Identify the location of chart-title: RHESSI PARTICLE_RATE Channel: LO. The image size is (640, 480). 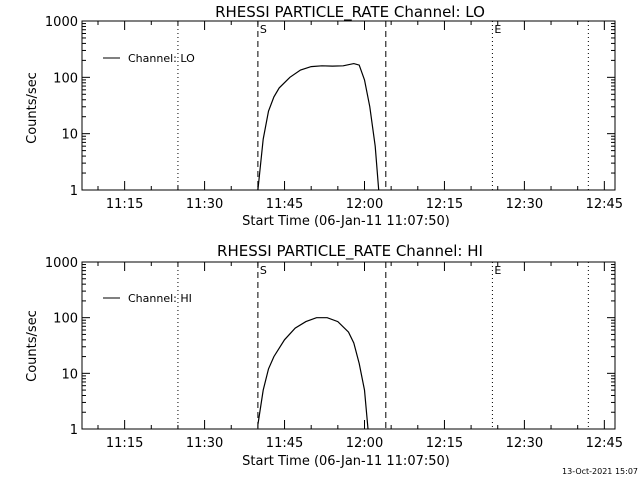
(350, 12).